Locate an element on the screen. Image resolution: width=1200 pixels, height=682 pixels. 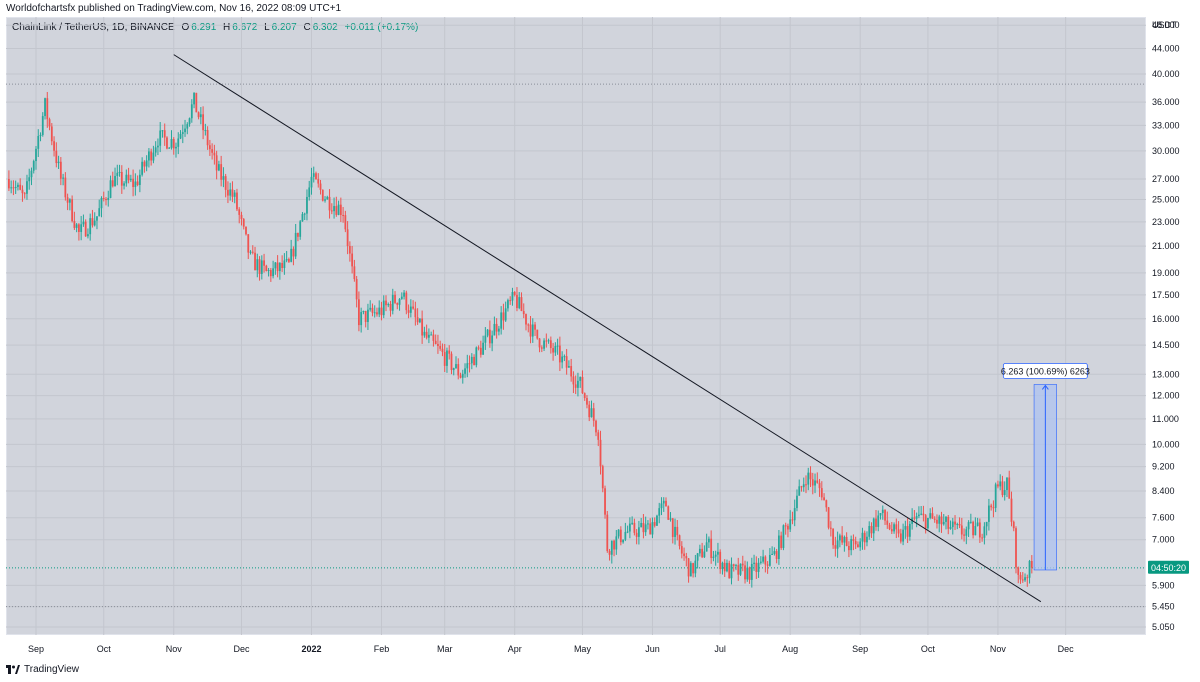
x-tick-label: Sep is located at coordinates (860, 649).